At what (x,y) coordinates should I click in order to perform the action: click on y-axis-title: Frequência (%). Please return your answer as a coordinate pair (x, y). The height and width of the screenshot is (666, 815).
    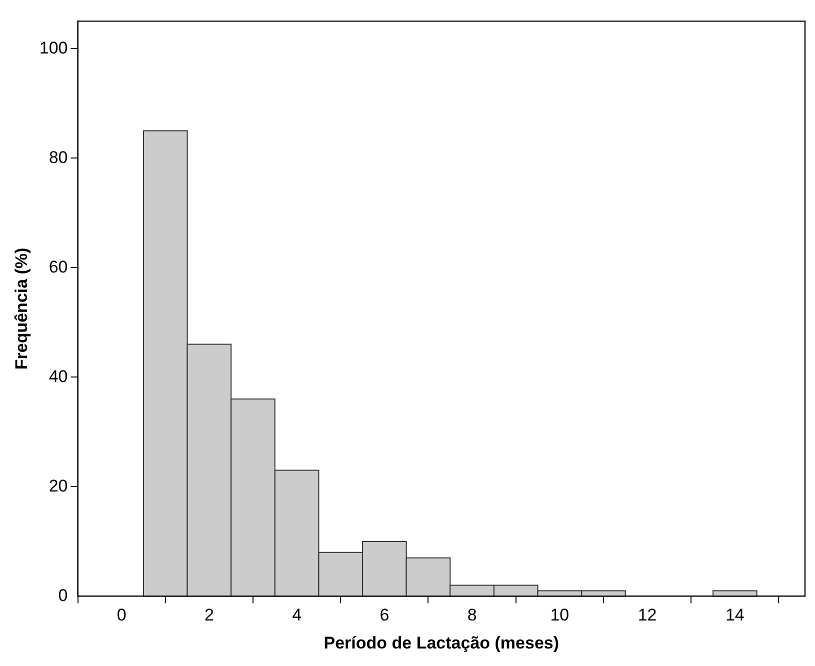
    Looking at the image, I should click on (21, 309).